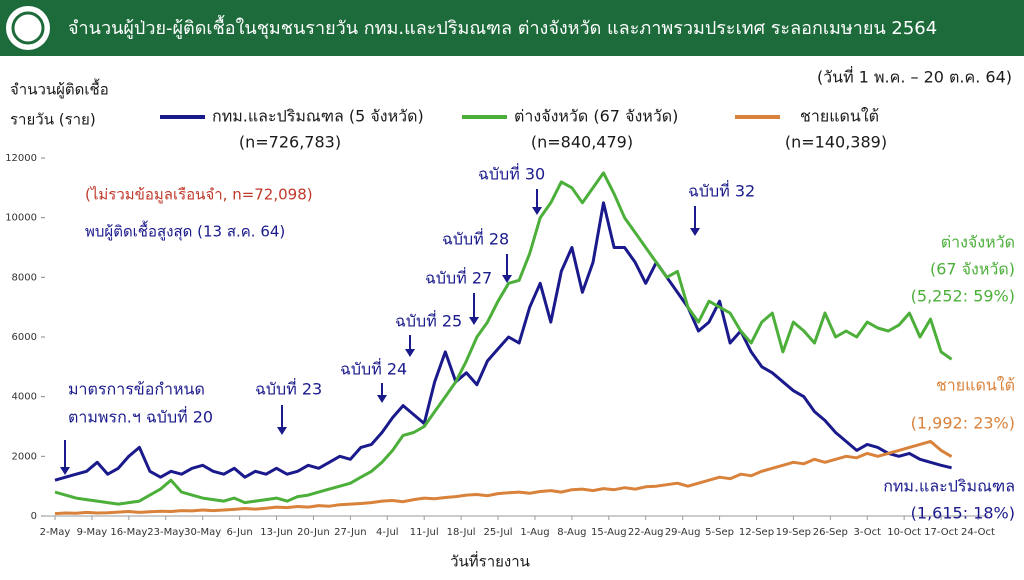 This screenshot has height=580, width=1024. Describe the element at coordinates (511, 173) in the screenshot. I see `annotation: ฉบับที่ 30` at that location.